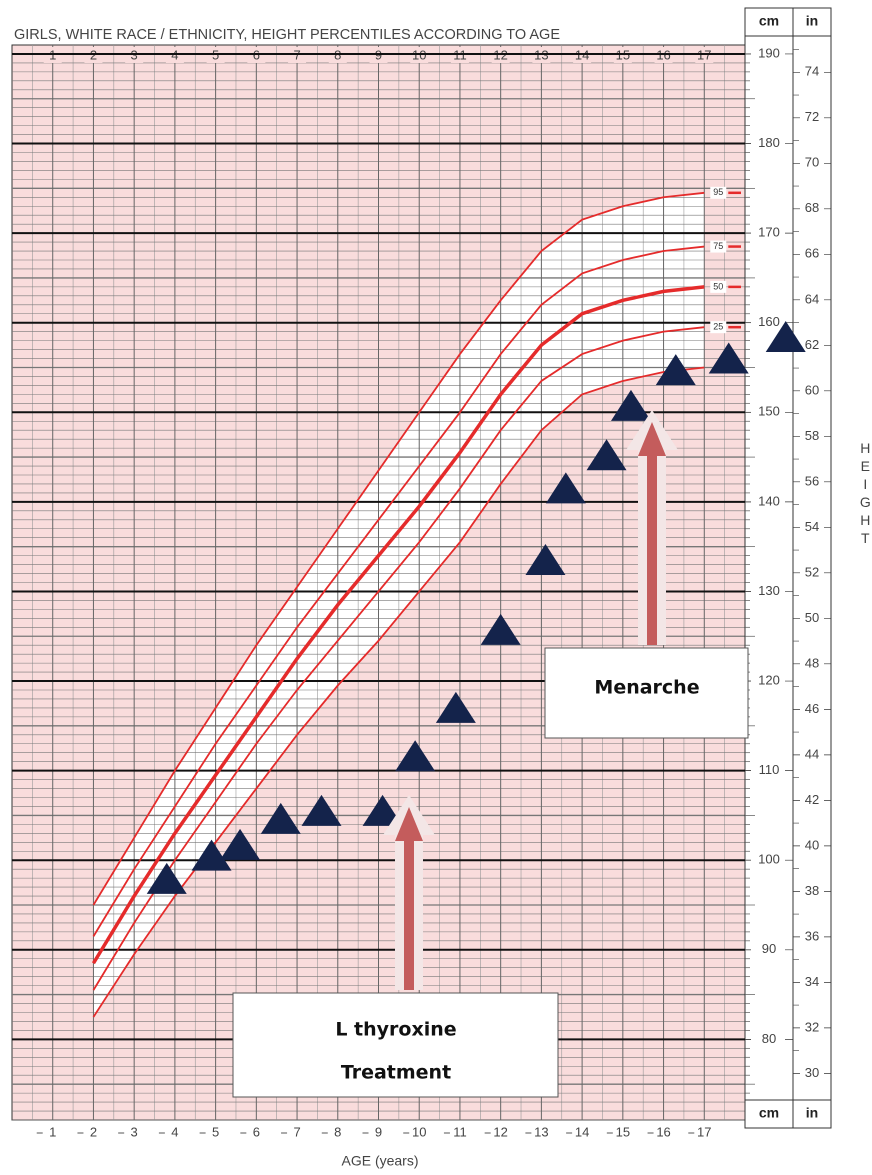  What do you see at coordinates (623, 1131) in the screenshot?
I see `x-tick-label: 15` at bounding box center [623, 1131].